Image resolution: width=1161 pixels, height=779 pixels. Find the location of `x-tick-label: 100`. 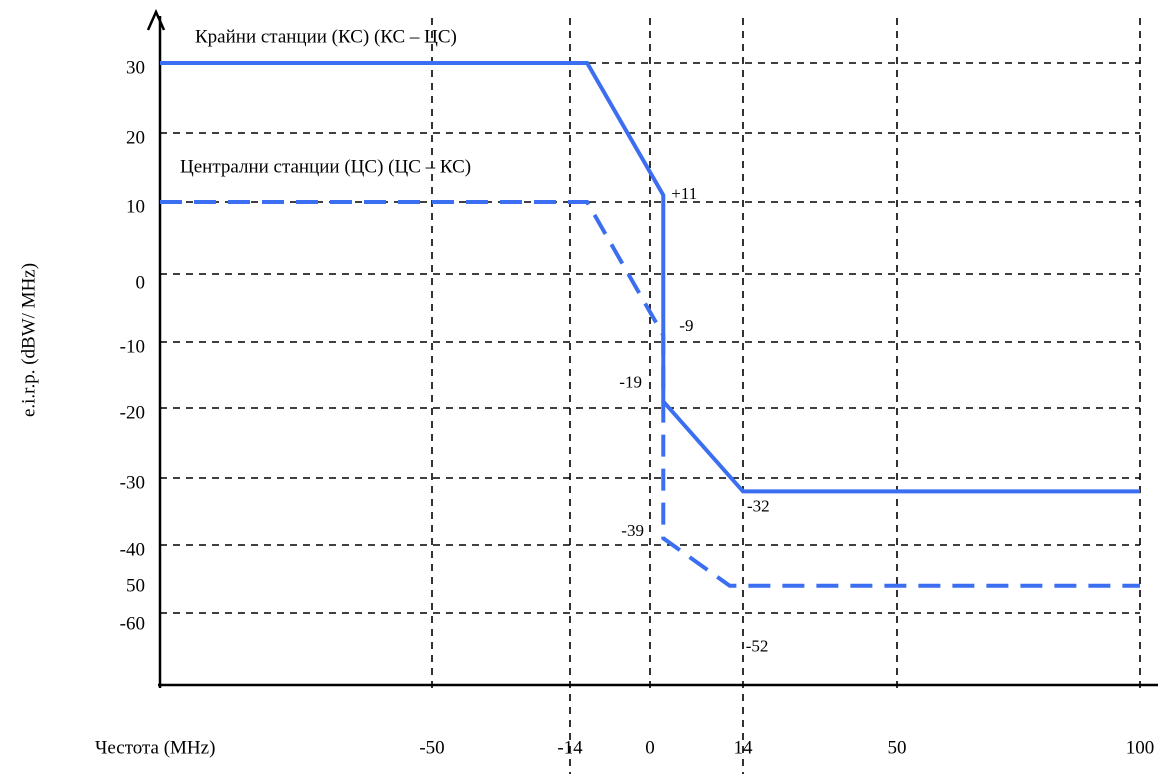

x-tick-label: 100 is located at coordinates (1140, 747).